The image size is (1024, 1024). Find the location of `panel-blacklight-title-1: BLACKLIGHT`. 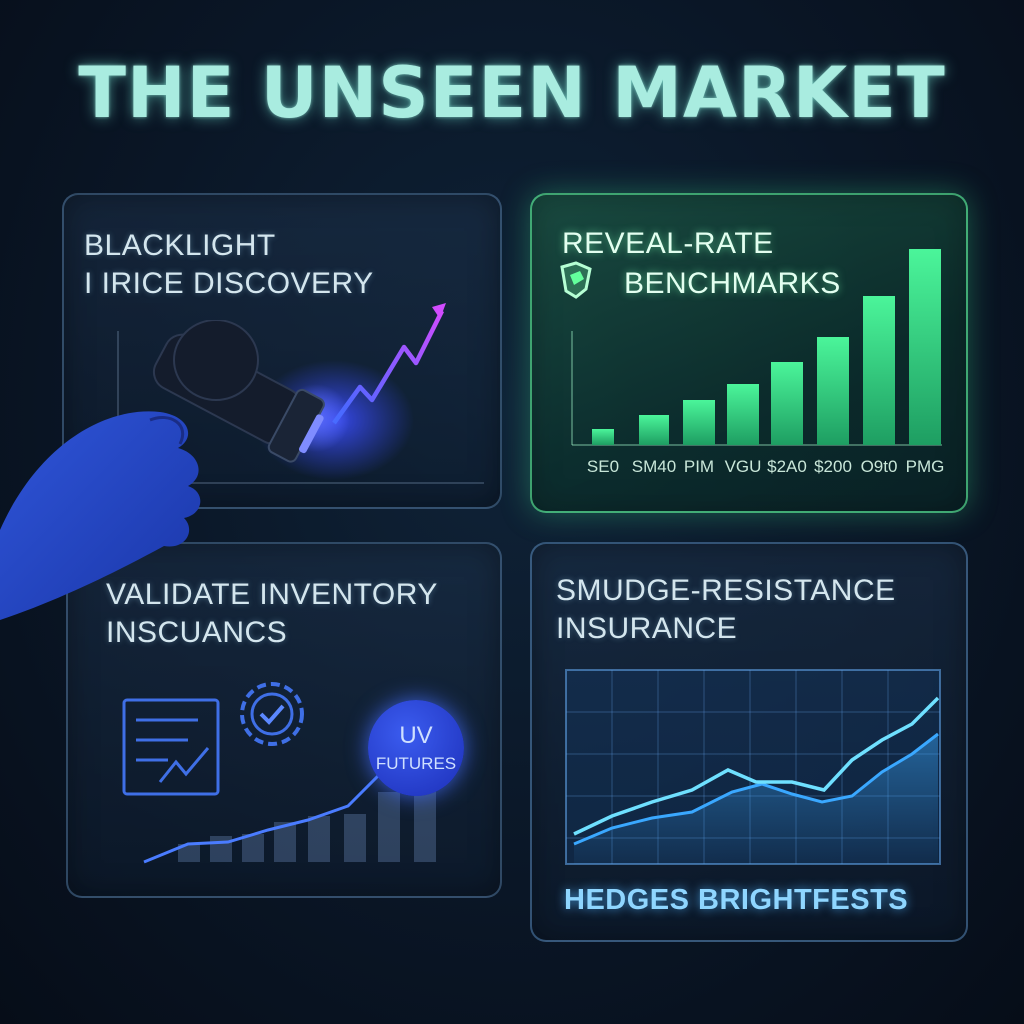

panel-blacklight-title-1: BLACKLIGHT is located at coordinates (180, 245).